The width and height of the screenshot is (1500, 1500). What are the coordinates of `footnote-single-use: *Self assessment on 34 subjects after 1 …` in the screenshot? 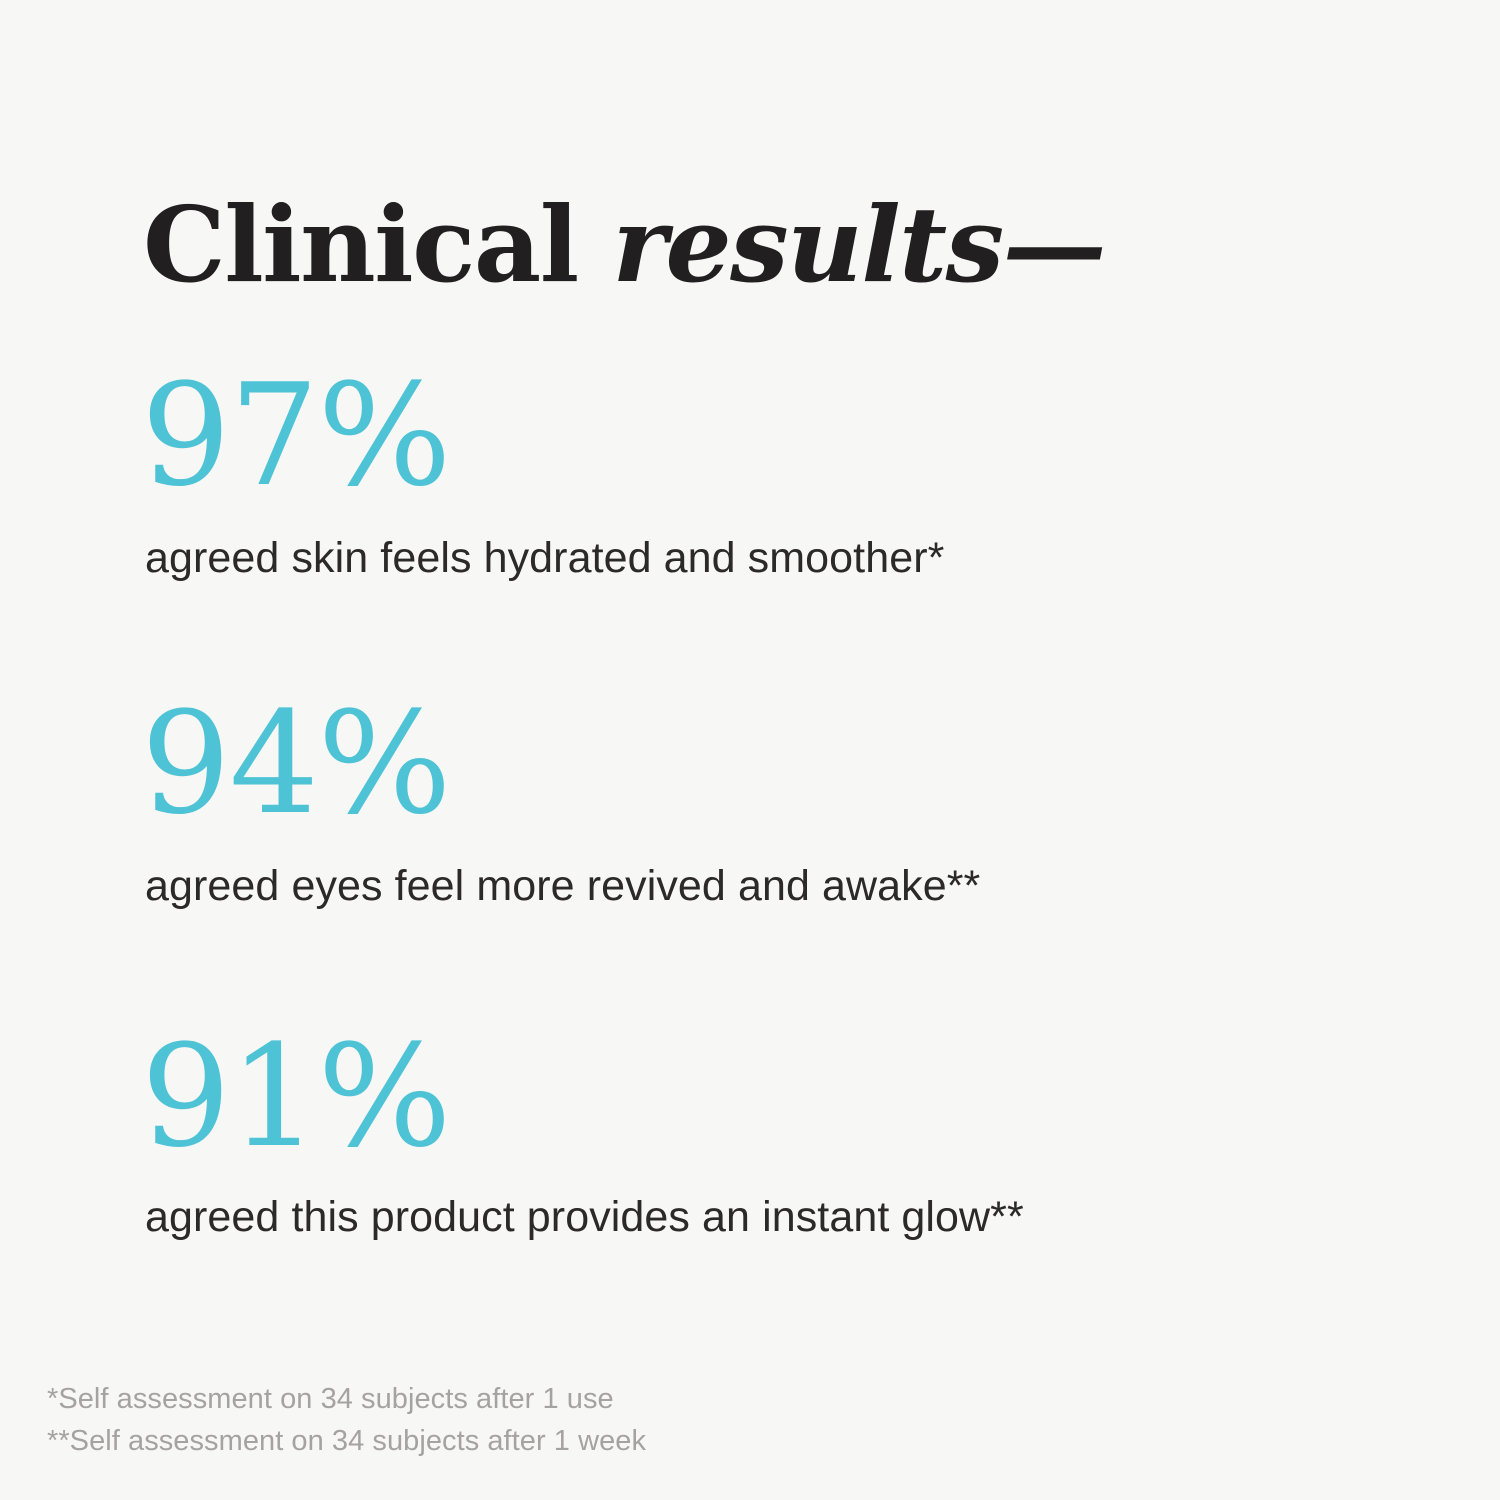 It's located at (330, 1399).